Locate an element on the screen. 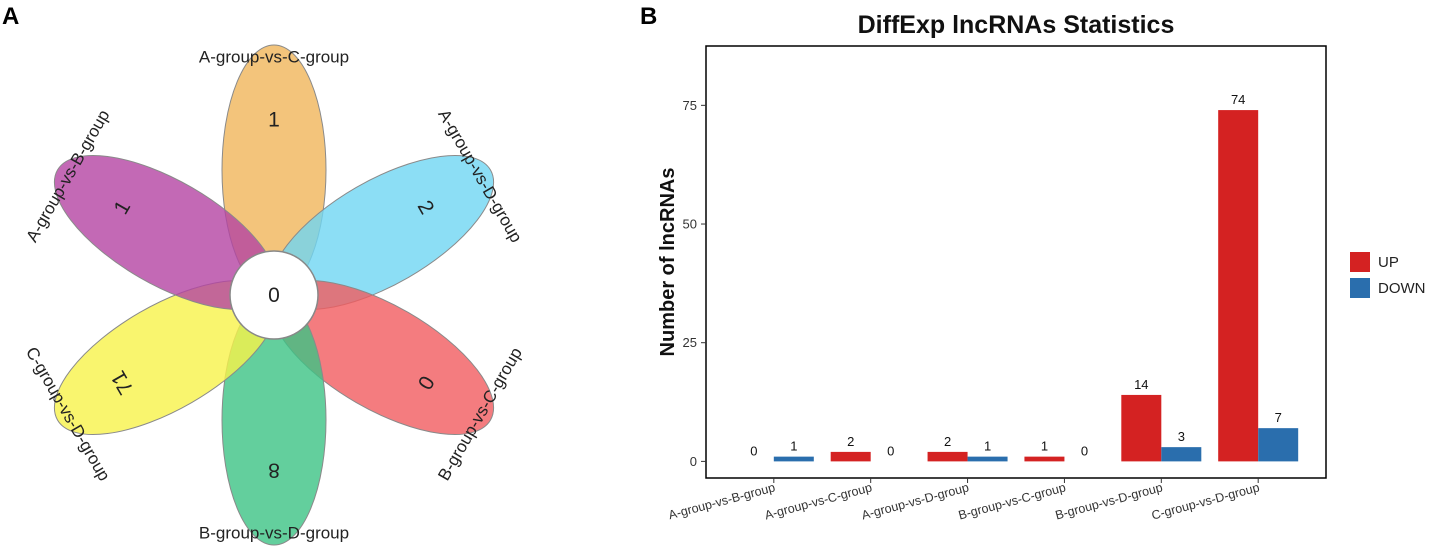  venn-petal-label: A-group-vs-C-group is located at coordinates (274, 57).